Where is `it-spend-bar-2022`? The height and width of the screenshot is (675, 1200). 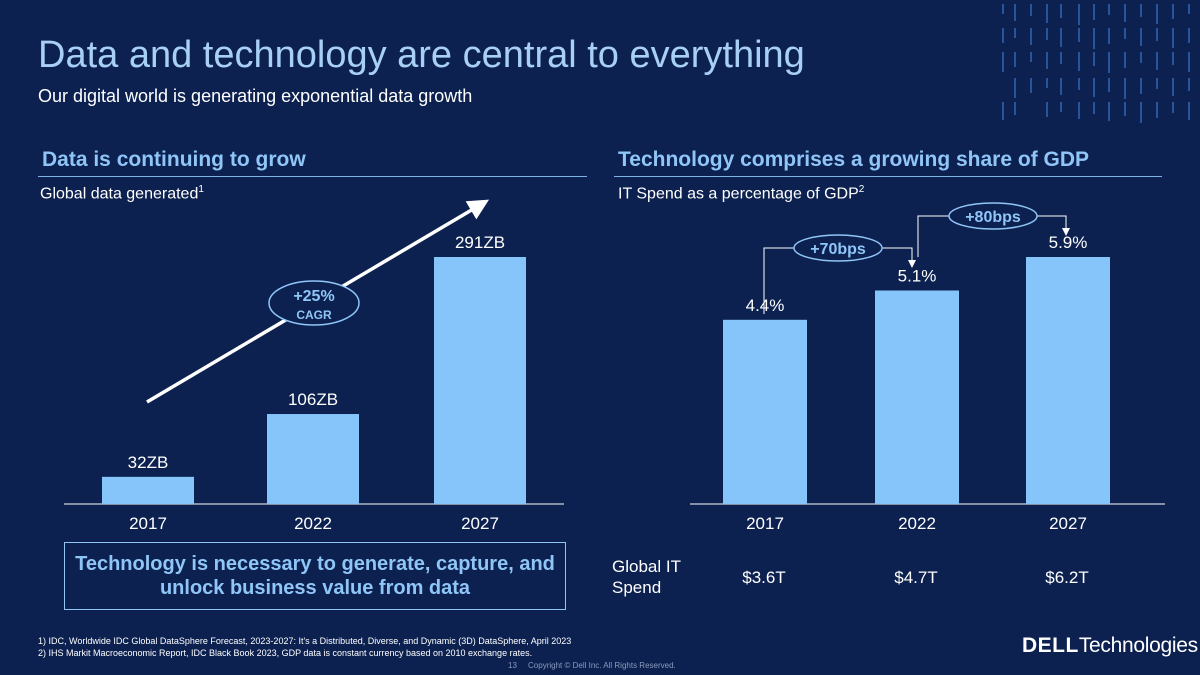
it-spend-bar-2022 is located at coordinates (917, 397).